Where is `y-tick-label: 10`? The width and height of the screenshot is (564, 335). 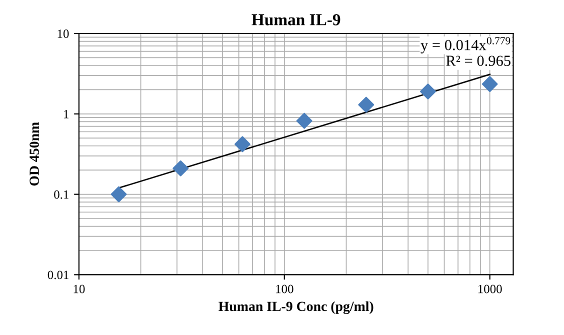
y-tick-label: 10 is located at coordinates (63, 34).